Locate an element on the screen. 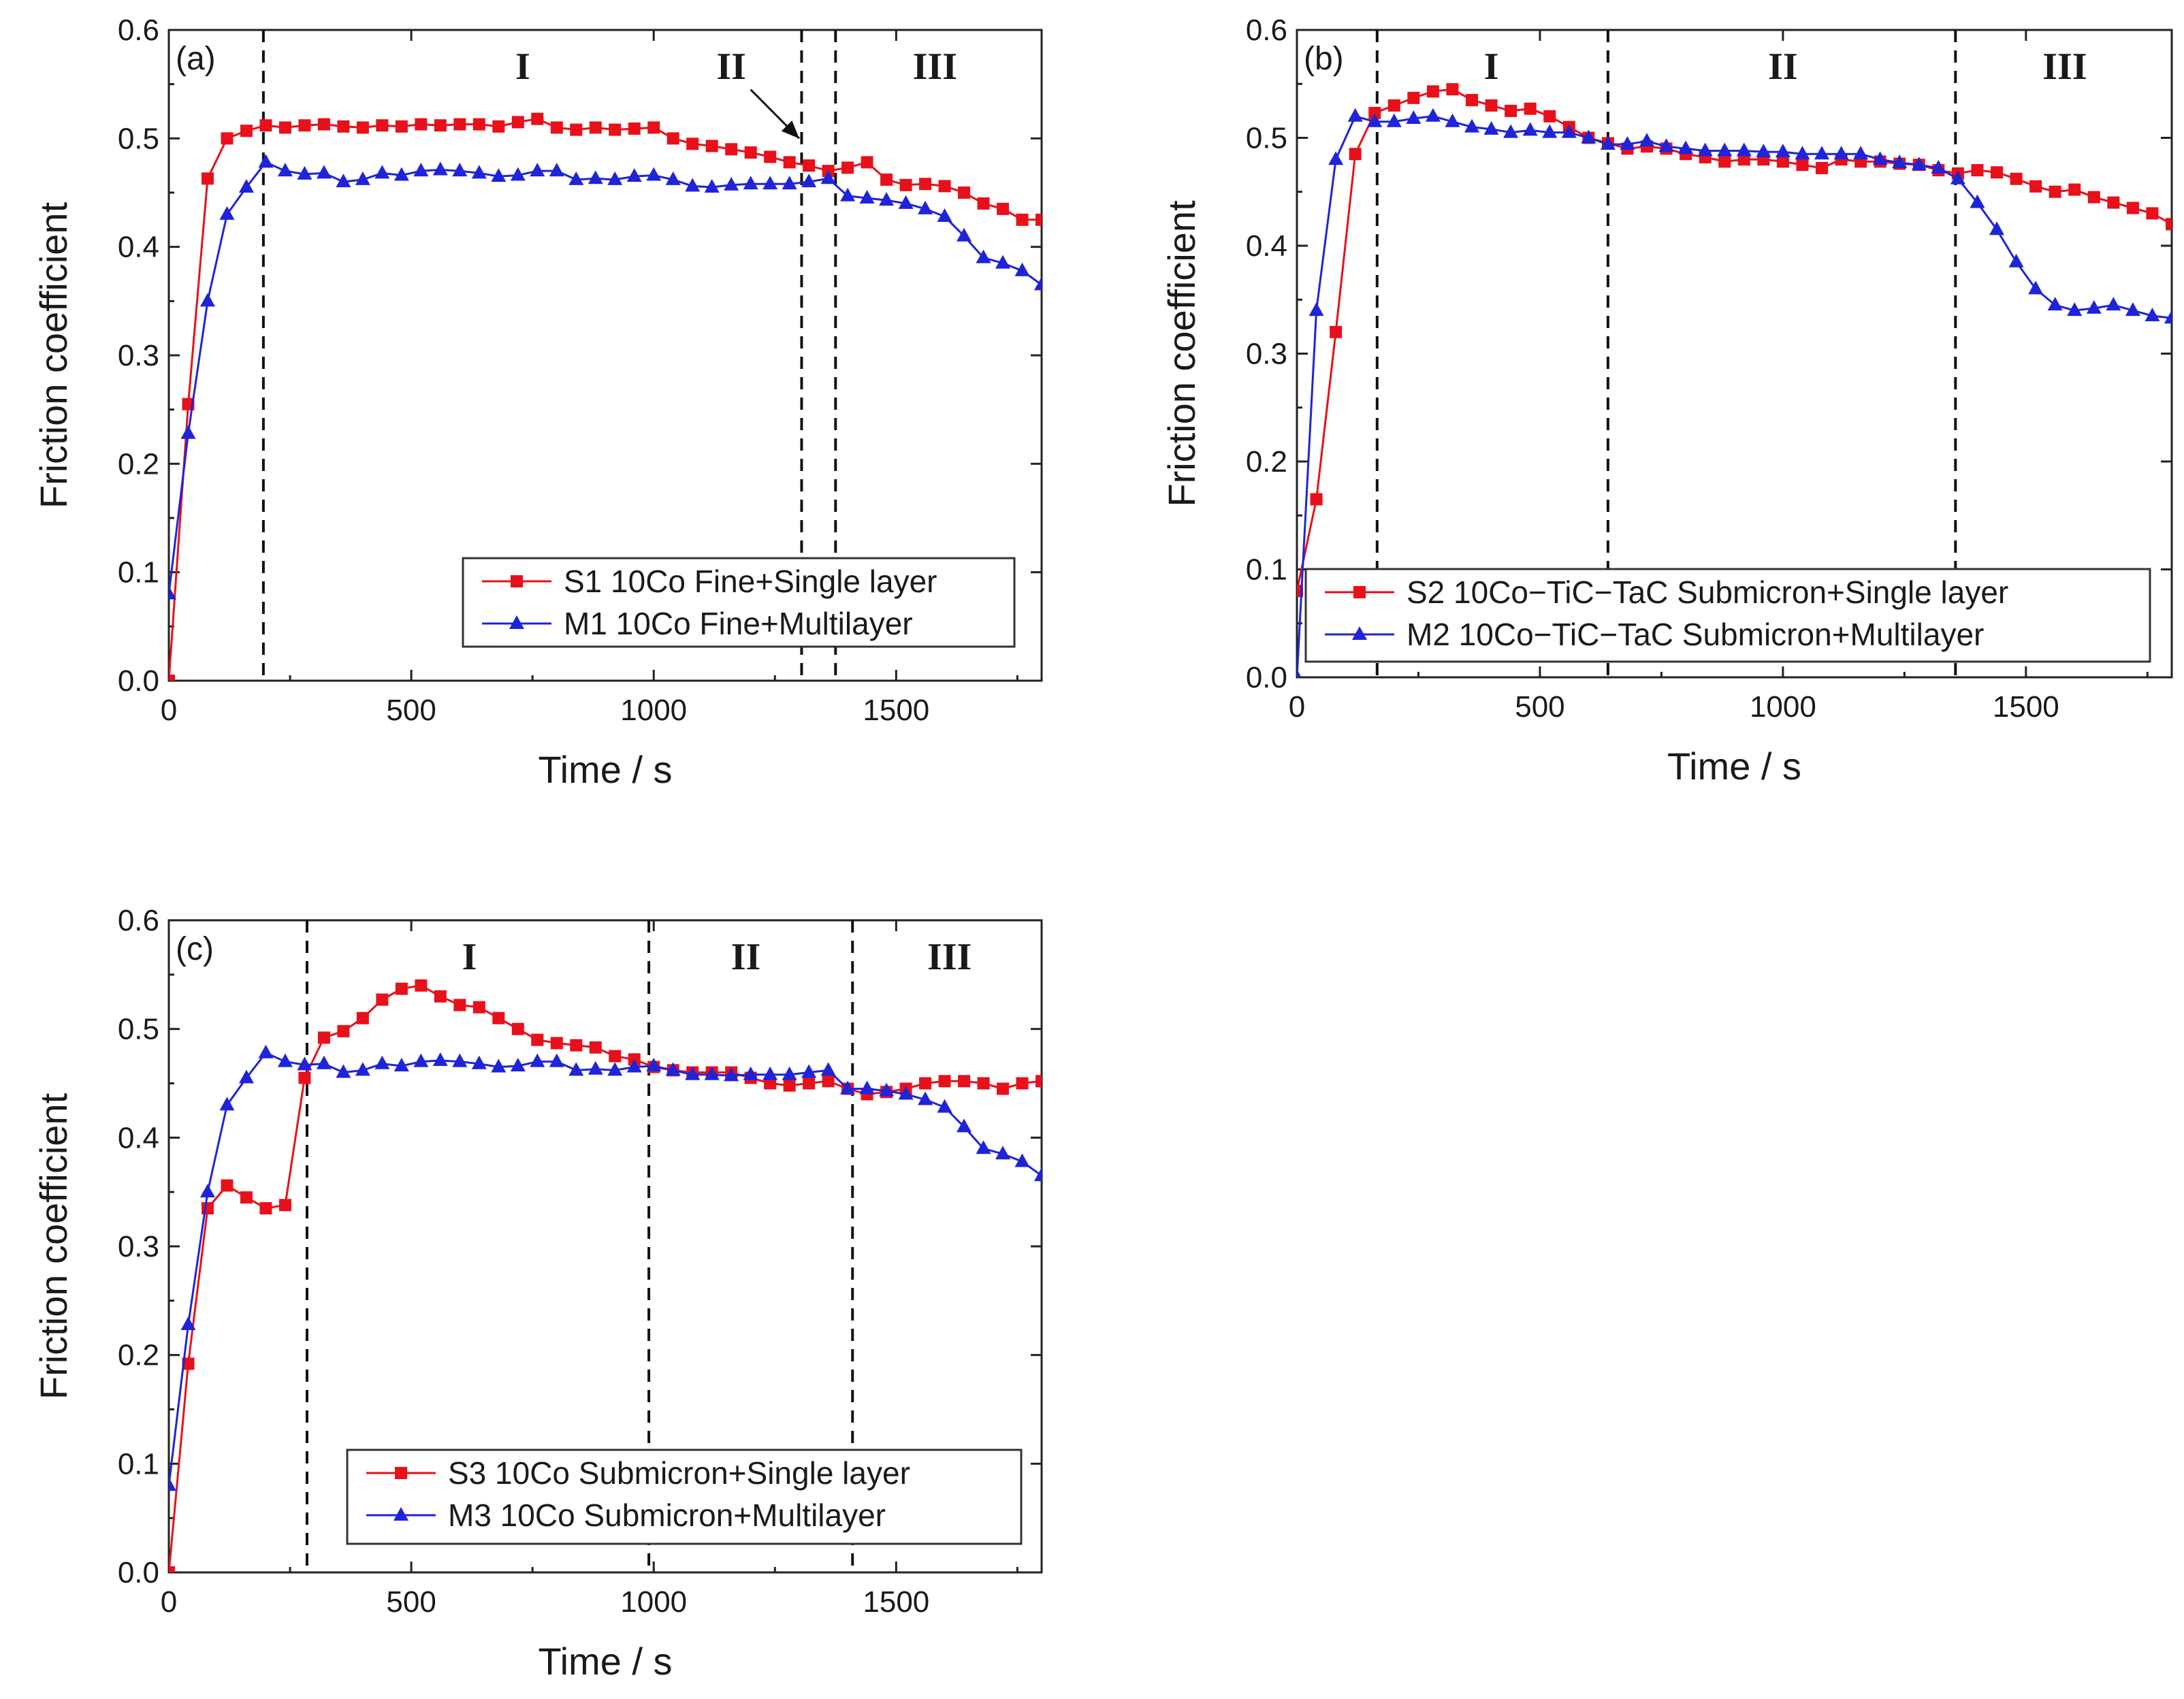 This screenshot has height=1699, width=2184. legend-marker-square is located at coordinates (401, 1473).